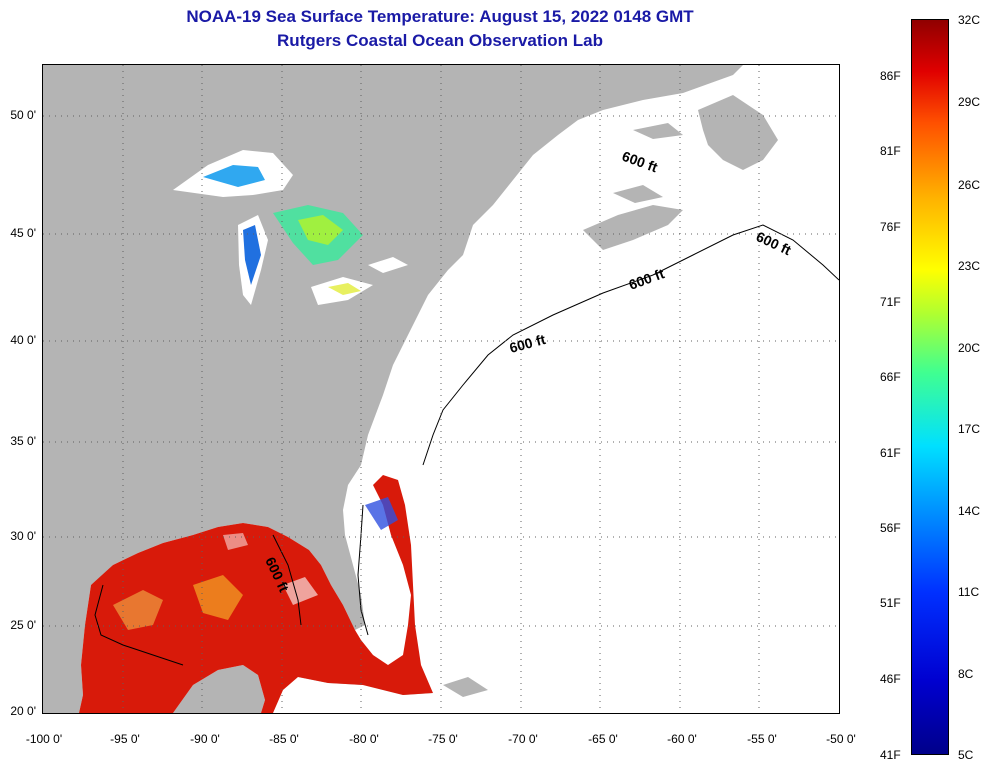 The image size is (984, 770). Describe the element at coordinates (44, 739) in the screenshot. I see `lon-label-100: -100 0'` at that location.